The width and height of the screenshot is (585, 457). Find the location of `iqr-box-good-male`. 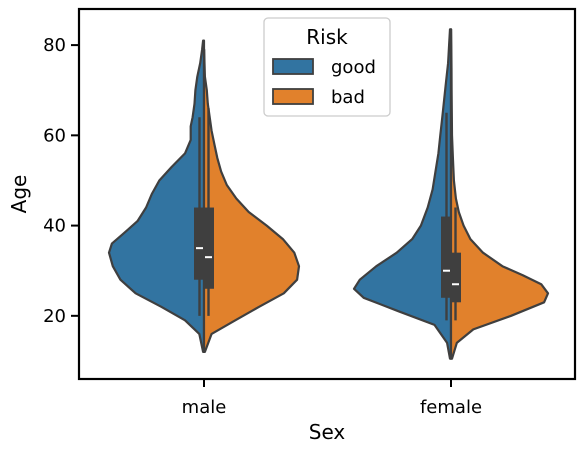

iqr-box-good-male is located at coordinates (199, 243).